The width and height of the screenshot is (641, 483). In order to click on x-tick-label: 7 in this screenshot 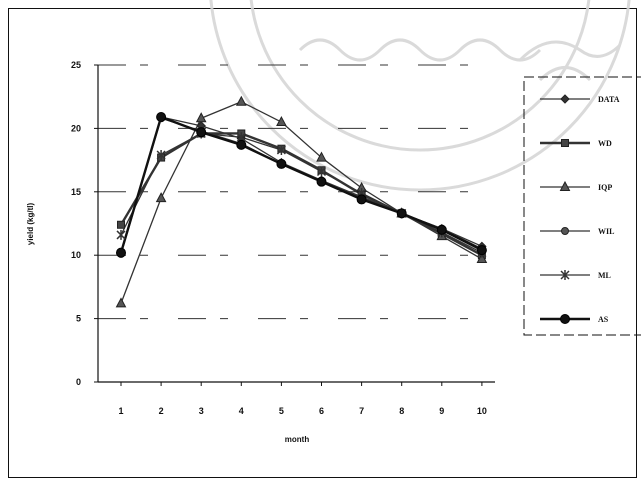, I will do `click(361, 411)`.